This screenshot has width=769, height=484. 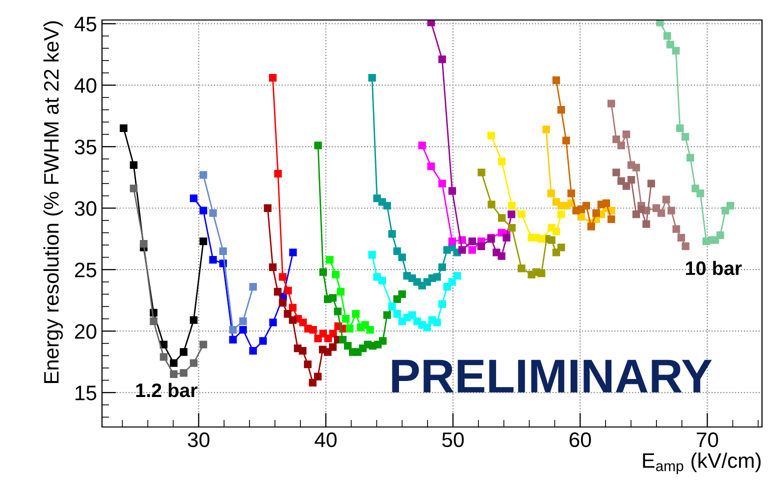 I want to click on y-tick-label: 35, so click(x=85, y=147).